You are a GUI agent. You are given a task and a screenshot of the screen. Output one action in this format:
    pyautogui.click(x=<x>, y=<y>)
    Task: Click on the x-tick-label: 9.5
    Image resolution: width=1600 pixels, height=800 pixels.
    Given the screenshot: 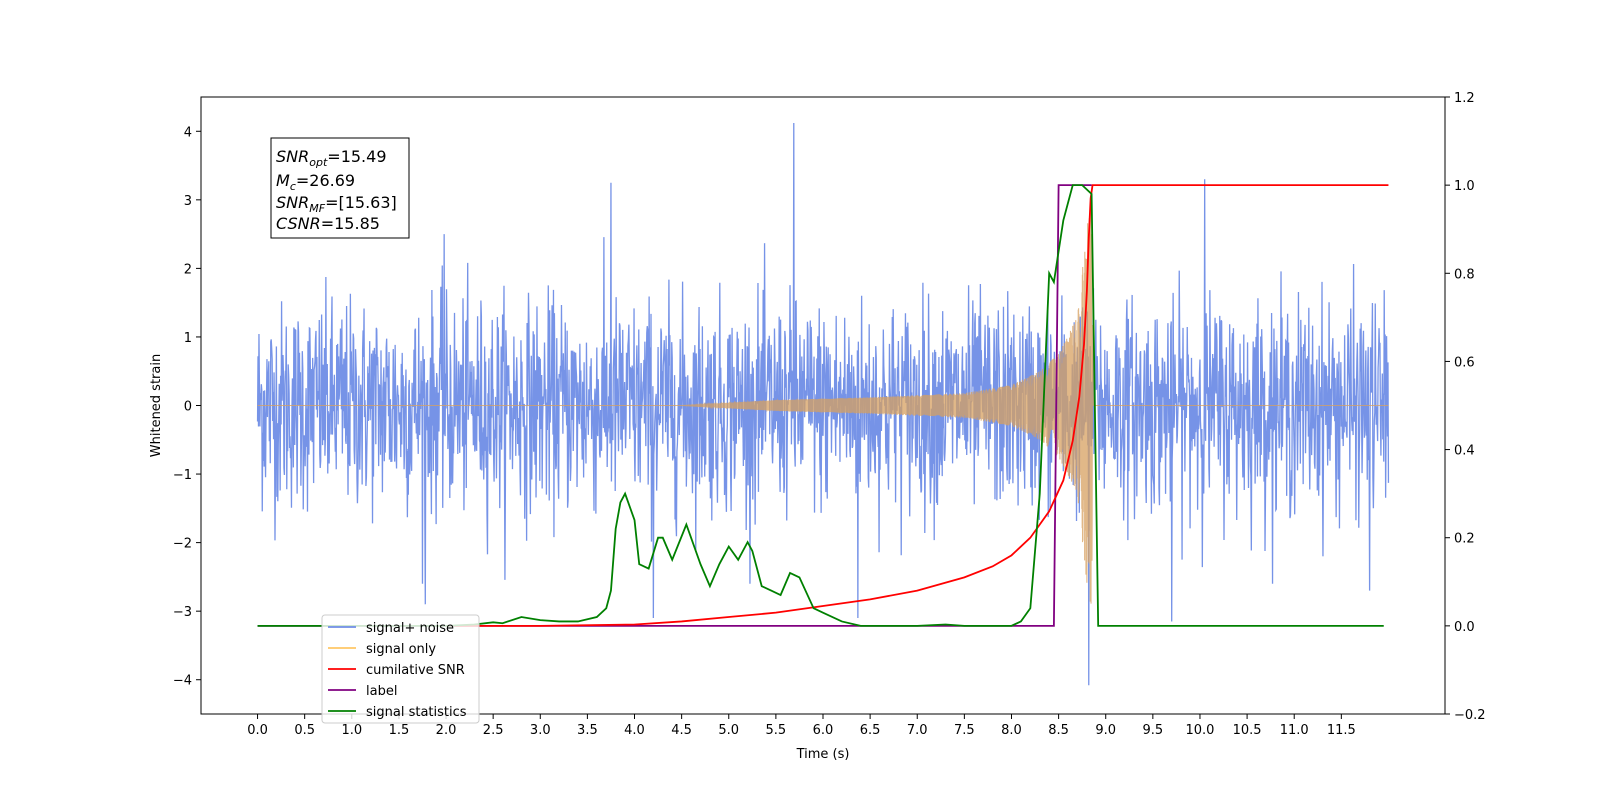 What is the action you would take?
    pyautogui.click(x=1153, y=730)
    